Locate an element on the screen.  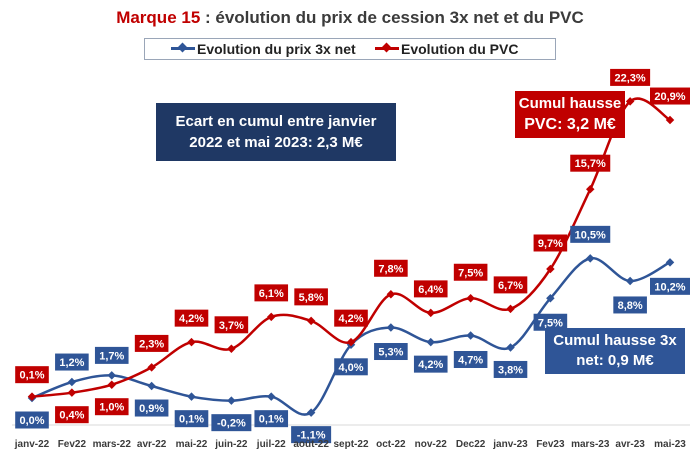
legend-swatch-pvc is located at coordinates (387, 48).